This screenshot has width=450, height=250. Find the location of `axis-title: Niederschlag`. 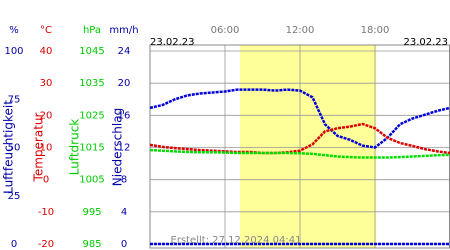

axis-title: Niederschlag is located at coordinates (118, 147).